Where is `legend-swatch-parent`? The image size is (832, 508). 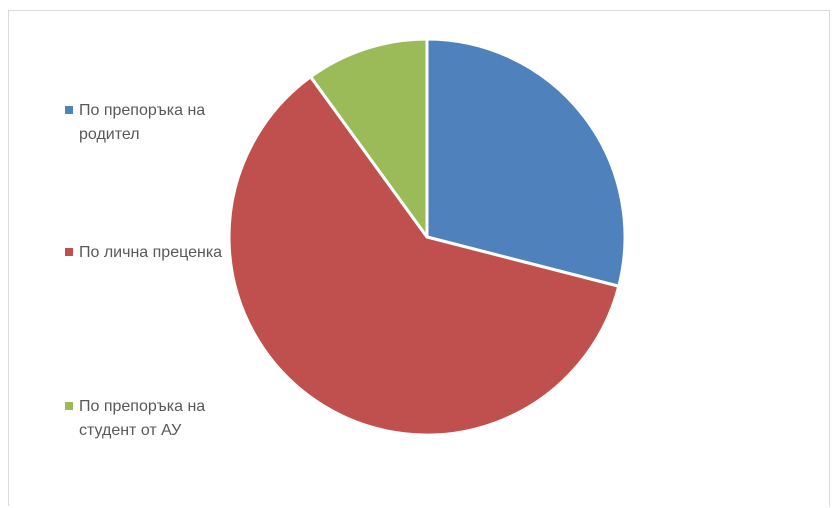
legend-swatch-parent is located at coordinates (69, 110).